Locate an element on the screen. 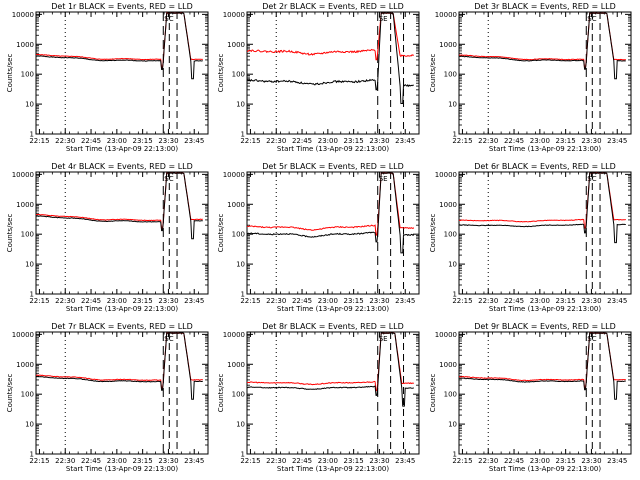  panel-title: Det 8r BLACK = Events, RED = LLD is located at coordinates (333, 326).